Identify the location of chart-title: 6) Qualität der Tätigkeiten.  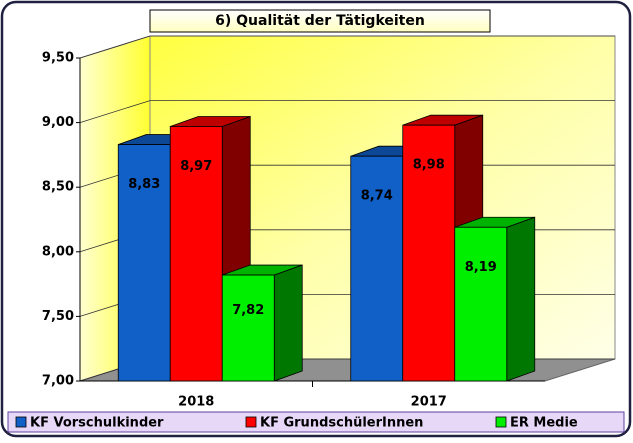
(320, 21).